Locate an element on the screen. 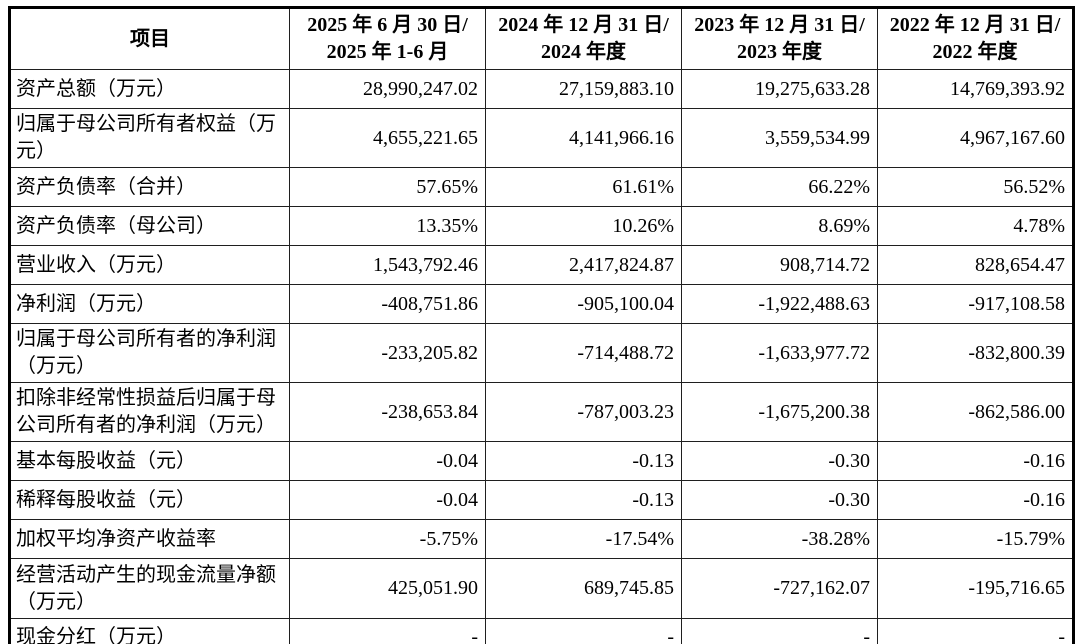 The width and height of the screenshot is (1080, 644). value-cell: 27,159,883.10 is located at coordinates (583, 89).